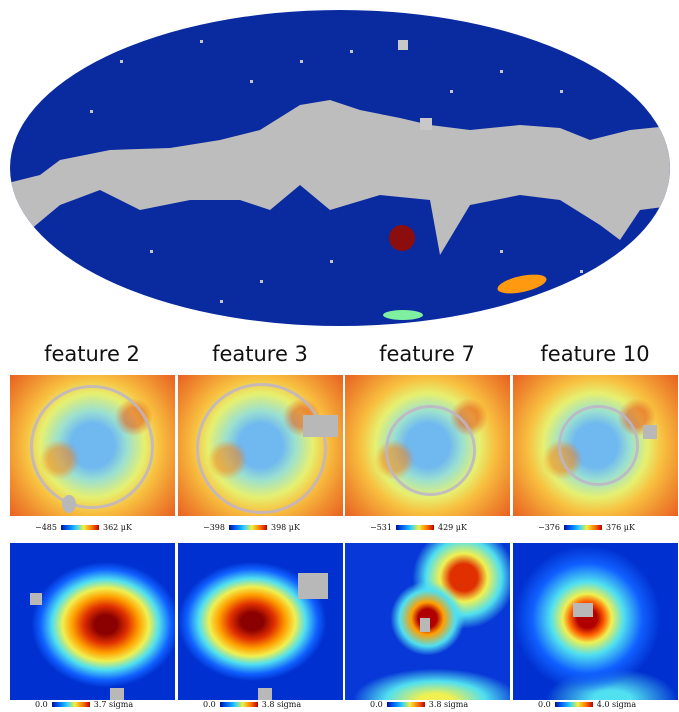  What do you see at coordinates (251, 527) in the screenshot?
I see `temperature-colorbar: −398 398 μK` at bounding box center [251, 527].